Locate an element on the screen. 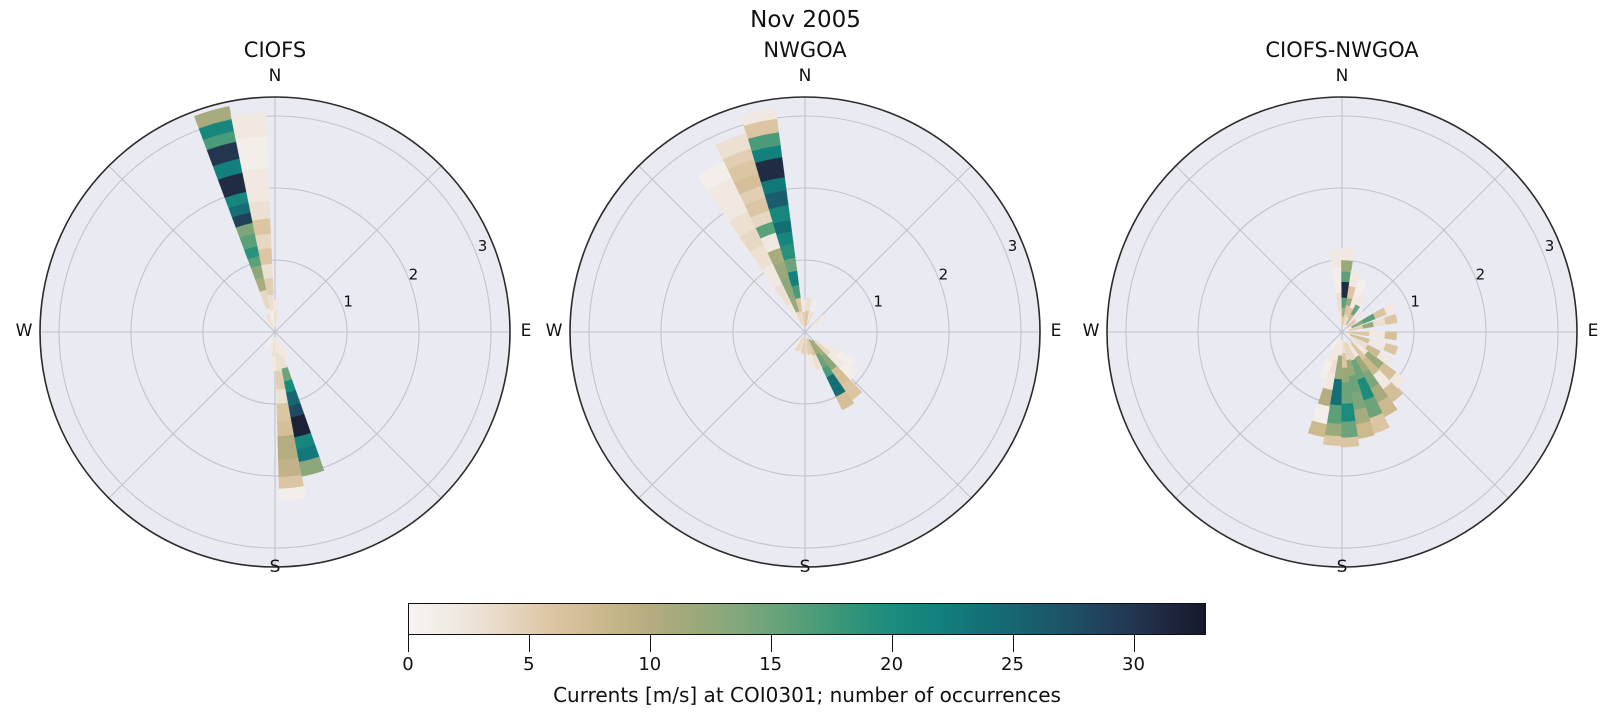  colorbar-tick-label: 10 is located at coordinates (650, 664).